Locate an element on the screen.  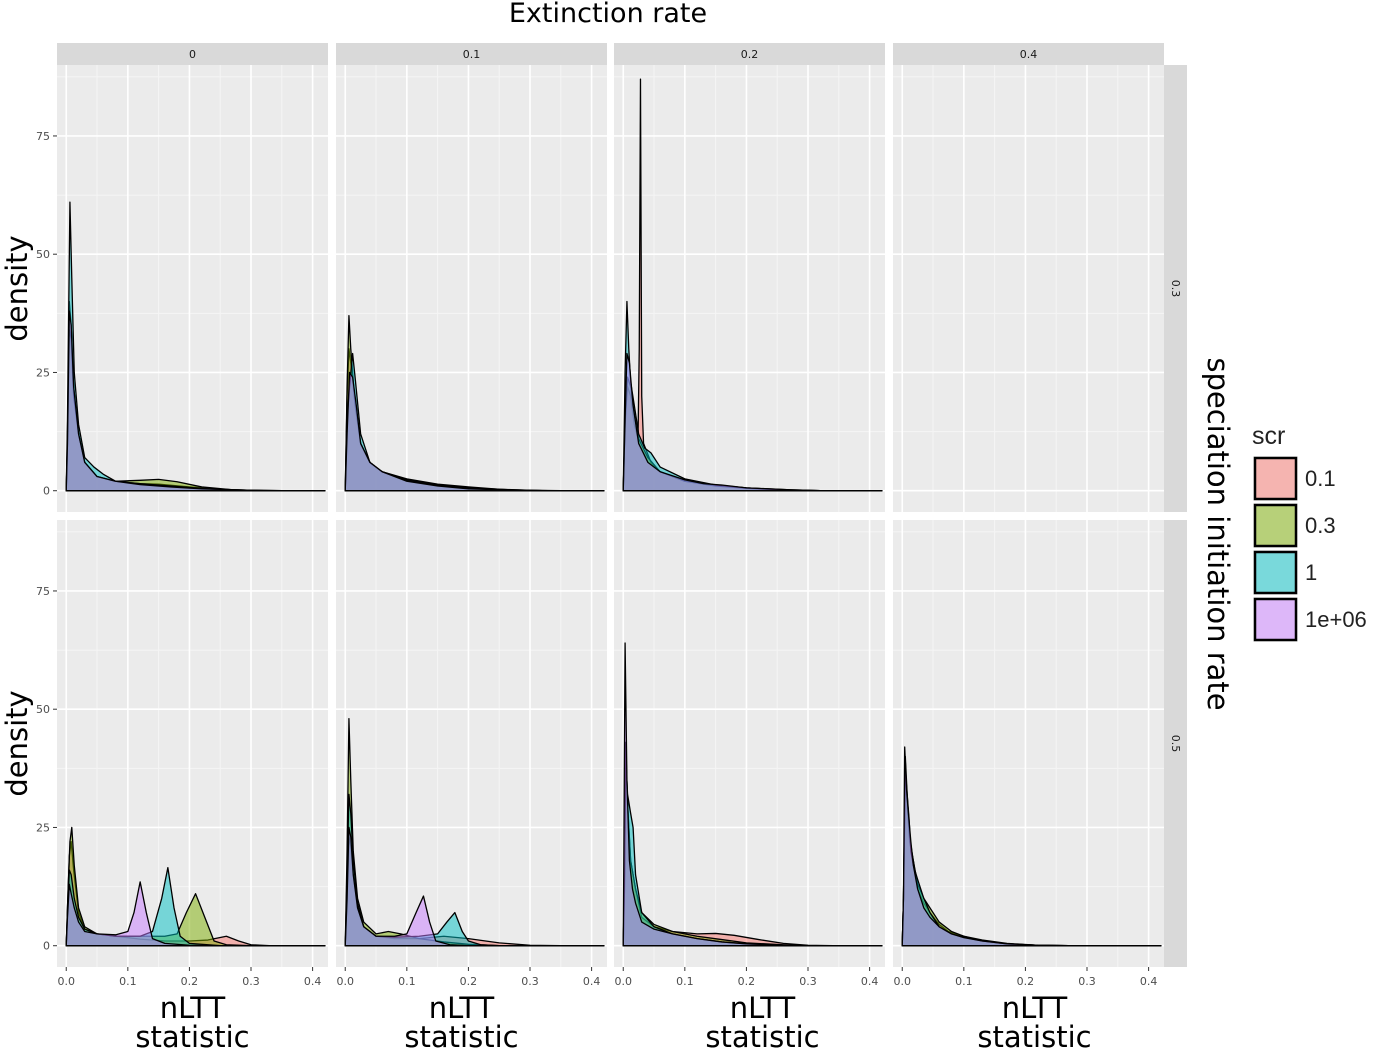
row-facet-label: 0.3 is located at coordinates (1175, 289).